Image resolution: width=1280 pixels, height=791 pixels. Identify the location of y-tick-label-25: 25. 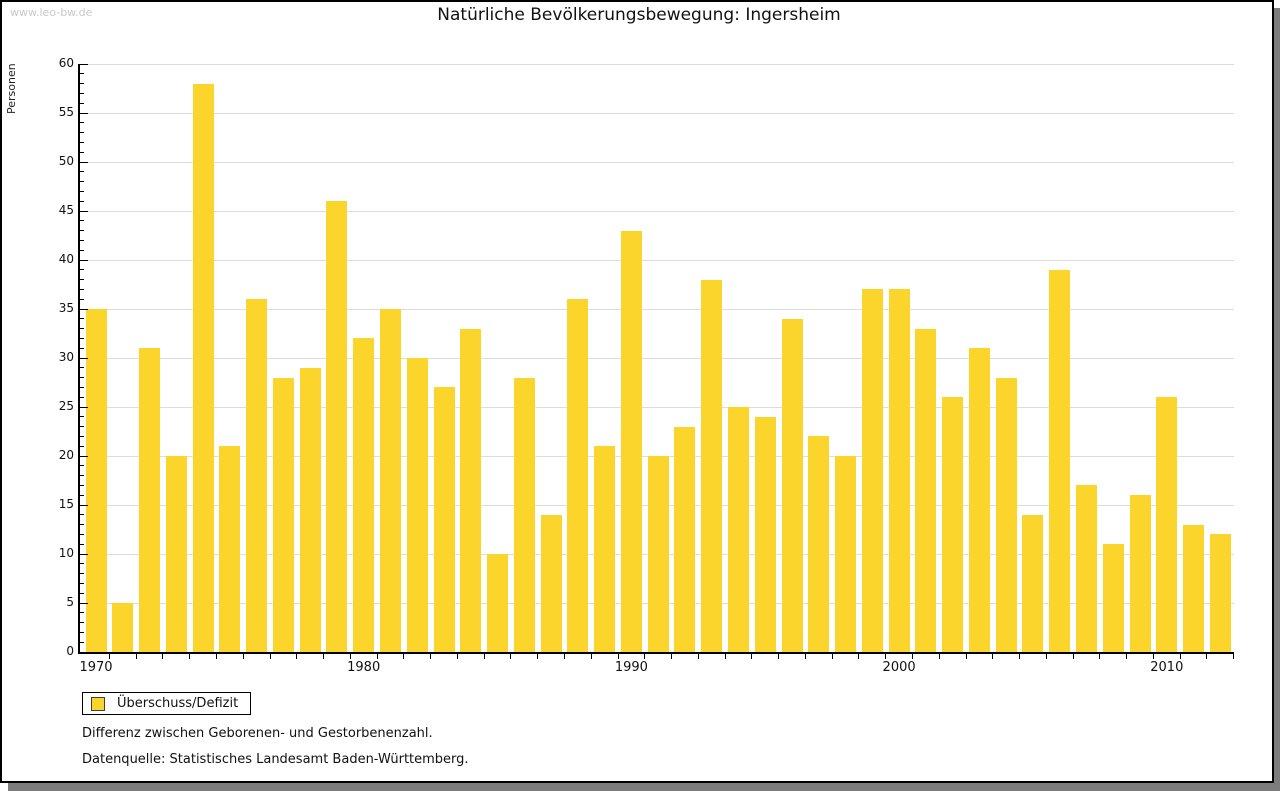
(66, 406).